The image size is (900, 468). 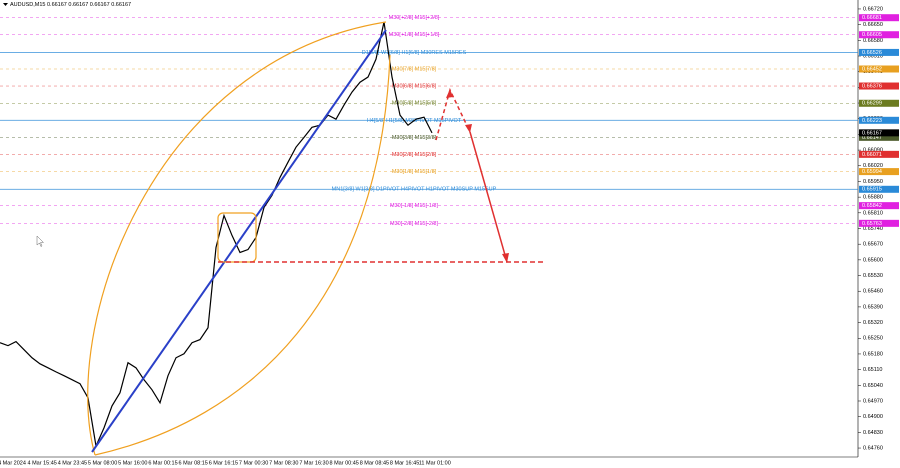 I want to click on price-box-label: 0.66681, so click(x=872, y=18).